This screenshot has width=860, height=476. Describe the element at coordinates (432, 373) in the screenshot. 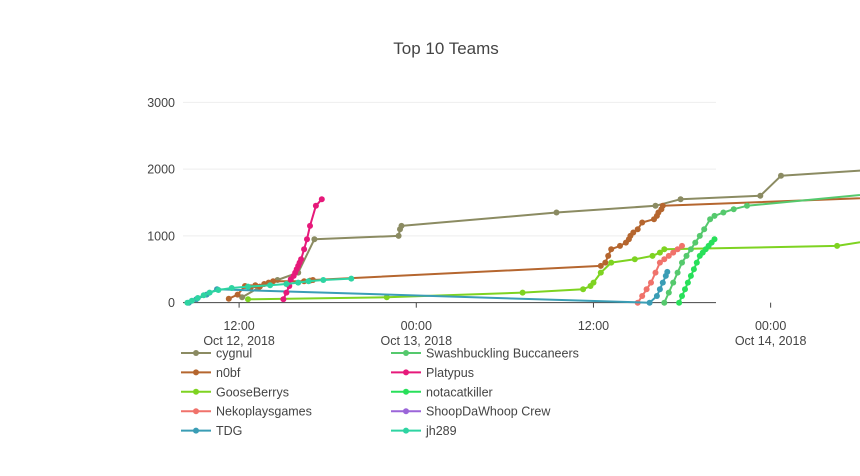

I see `legend-item-platypus: Platypus` at that location.